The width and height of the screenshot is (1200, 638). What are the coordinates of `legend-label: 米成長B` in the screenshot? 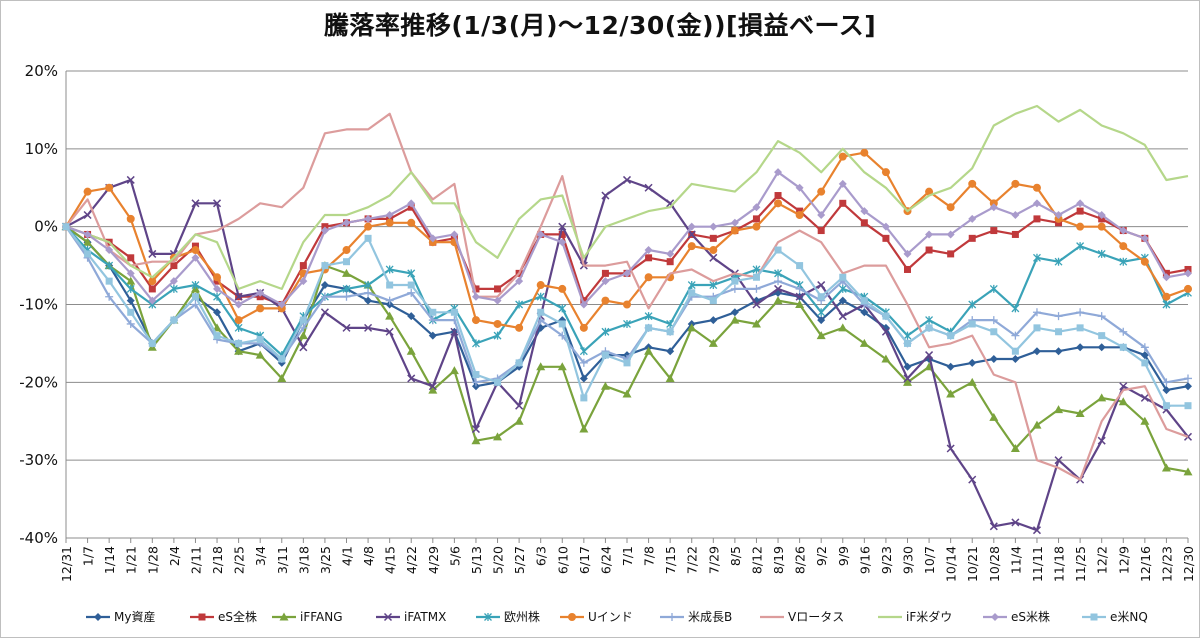 It's located at (710, 617).